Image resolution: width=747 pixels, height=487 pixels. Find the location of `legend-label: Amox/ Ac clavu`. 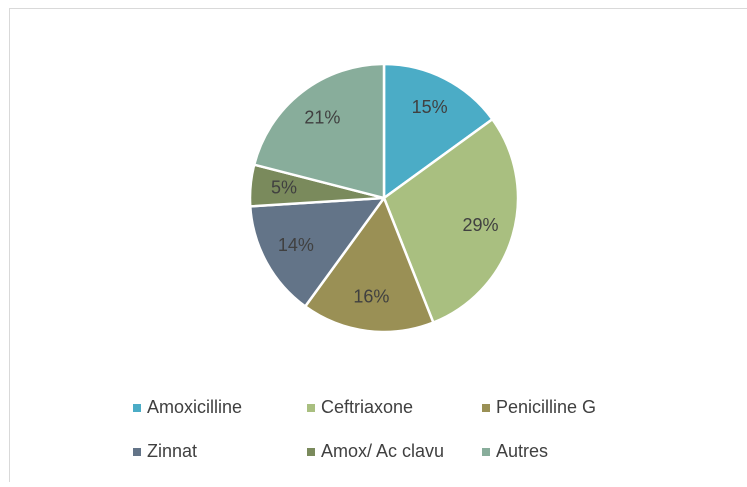

legend-label: Amox/ Ac clavu is located at coordinates (382, 451).